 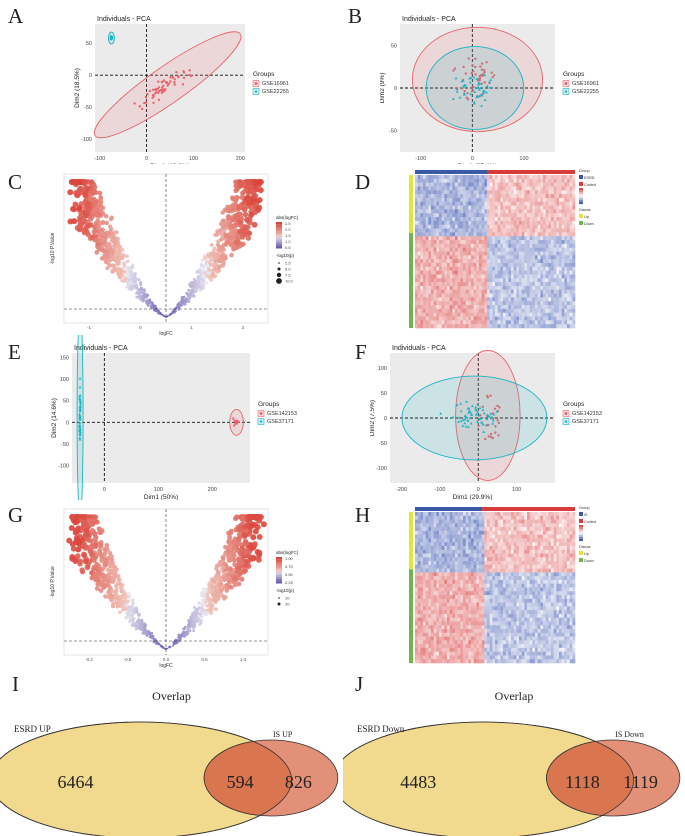 What do you see at coordinates (288, 275) in the screenshot?
I see `size-legend-label: 7.5` at bounding box center [288, 275].